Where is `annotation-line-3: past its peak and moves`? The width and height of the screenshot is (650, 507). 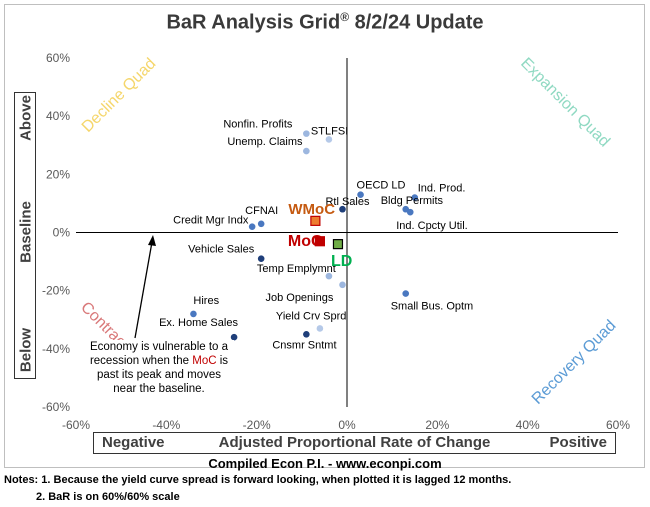
annotation-line-3: past its peak and moves is located at coordinates (158, 375).